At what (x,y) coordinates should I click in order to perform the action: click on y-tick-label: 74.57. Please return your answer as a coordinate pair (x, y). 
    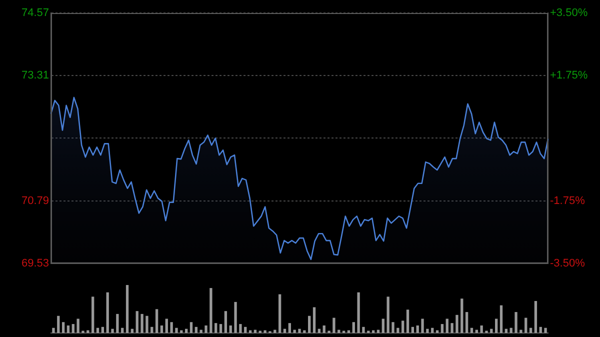
    Looking at the image, I should click on (35, 13).